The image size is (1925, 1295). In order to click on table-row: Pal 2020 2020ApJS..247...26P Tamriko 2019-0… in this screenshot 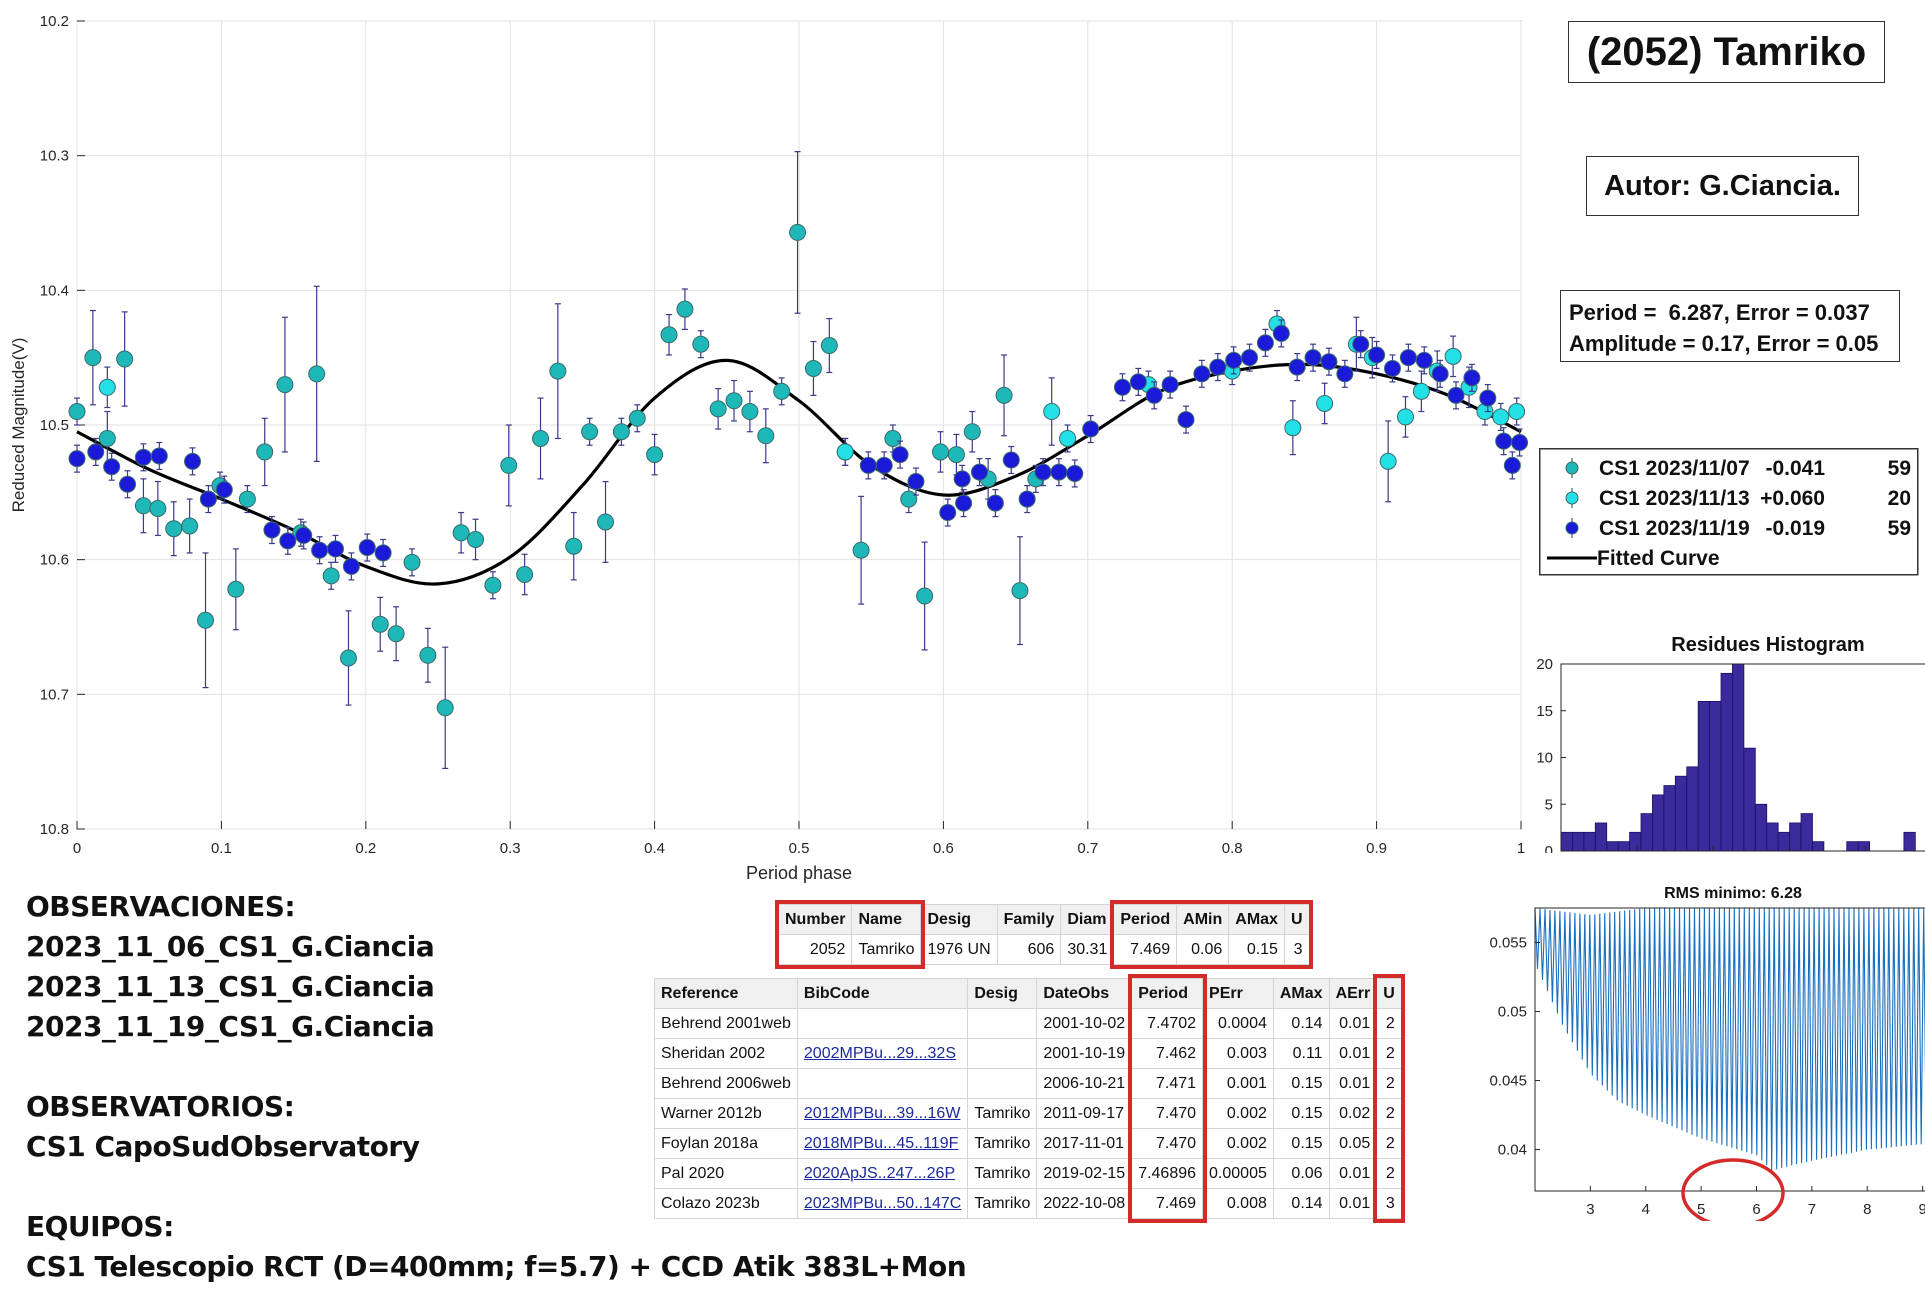, I will do `click(1028, 1173)`.